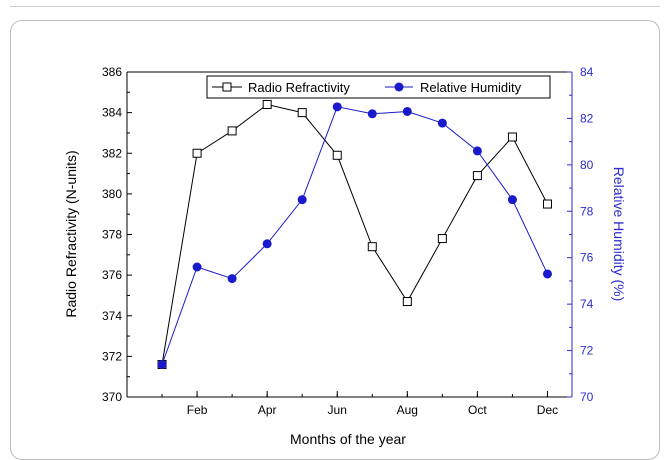 The width and height of the screenshot is (664, 460). Describe the element at coordinates (619, 234) in the screenshot. I see `y2-axis-label: Relative Humidity (%)` at that location.